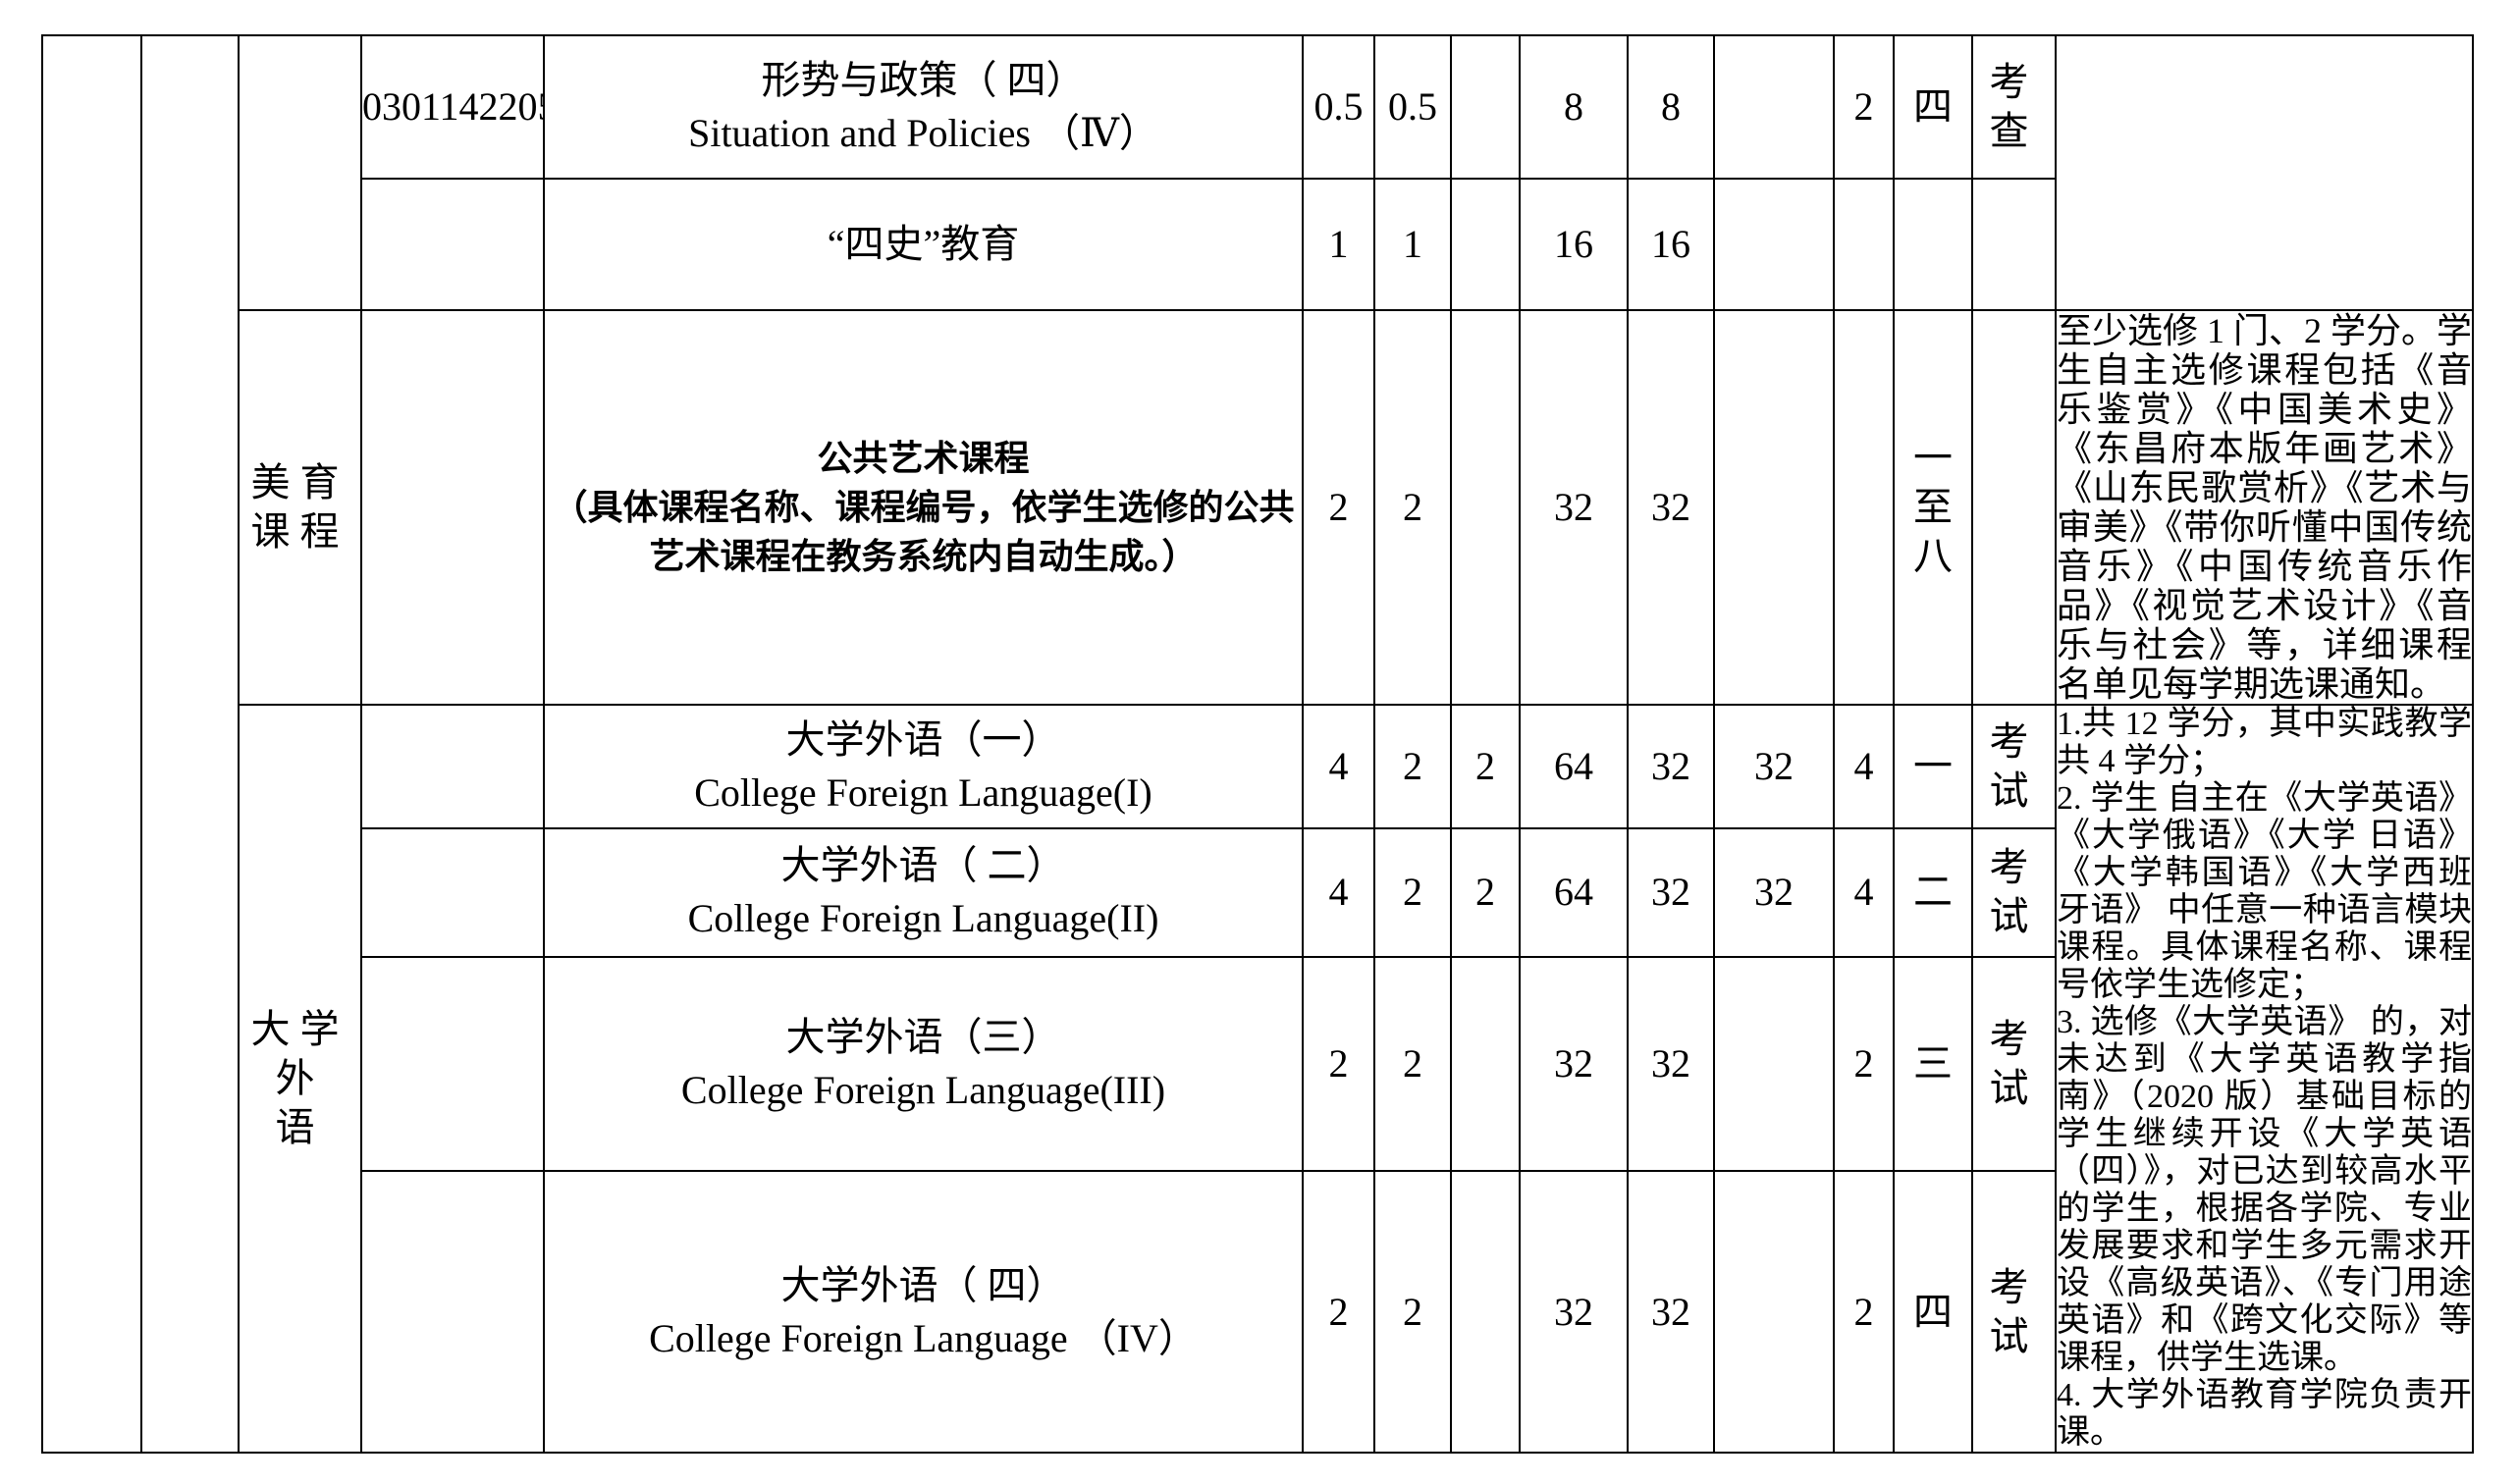  I want to click on course-subtitle: （具体课程名称、课程编号，依学生选修的公共艺术课程在教务系统内自动生成。）, so click(923, 532).